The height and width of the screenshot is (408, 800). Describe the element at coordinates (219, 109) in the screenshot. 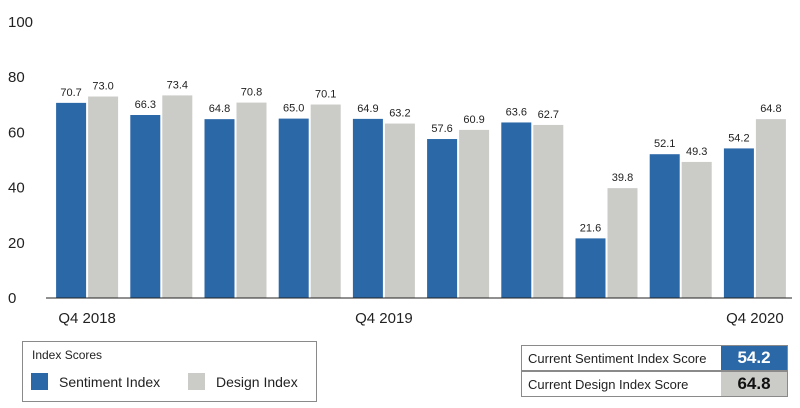

I see `sentiment-bar-value-label: 64.8` at that location.